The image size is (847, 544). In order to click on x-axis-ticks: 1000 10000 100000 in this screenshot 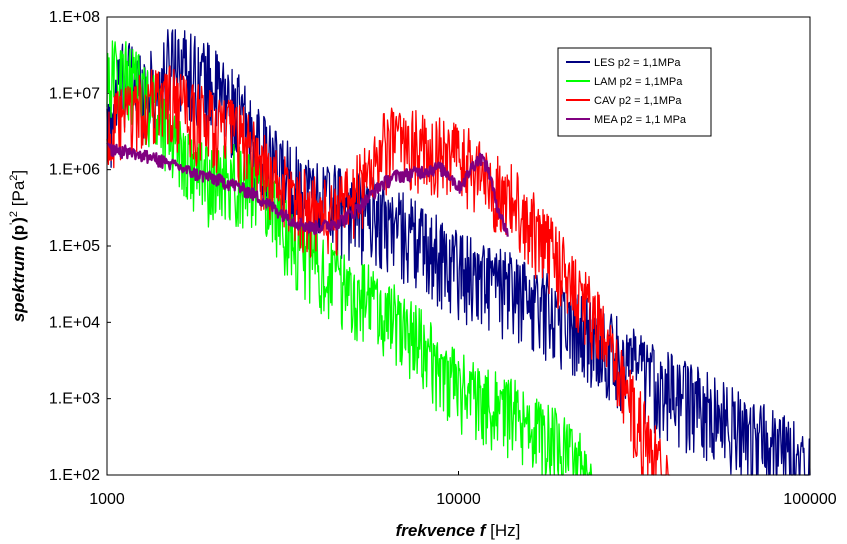, I will do `click(463, 489)`.